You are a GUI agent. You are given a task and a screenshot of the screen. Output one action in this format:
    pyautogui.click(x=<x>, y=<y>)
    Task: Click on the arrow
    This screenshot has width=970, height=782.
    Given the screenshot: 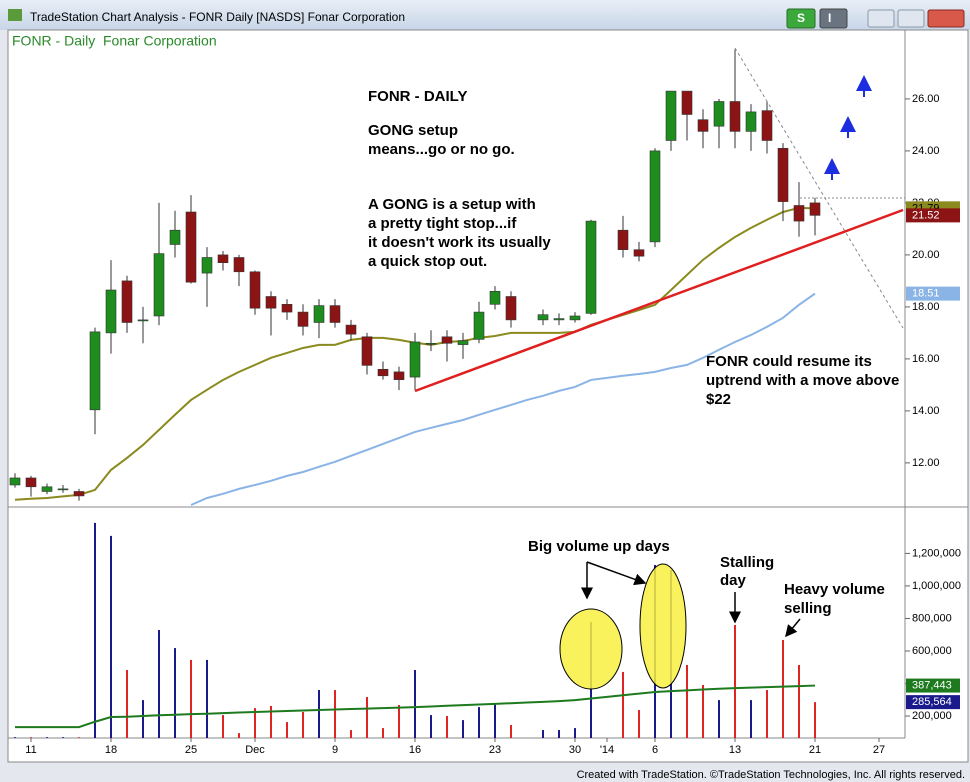 What is the action you would take?
    pyautogui.click(x=793, y=628)
    